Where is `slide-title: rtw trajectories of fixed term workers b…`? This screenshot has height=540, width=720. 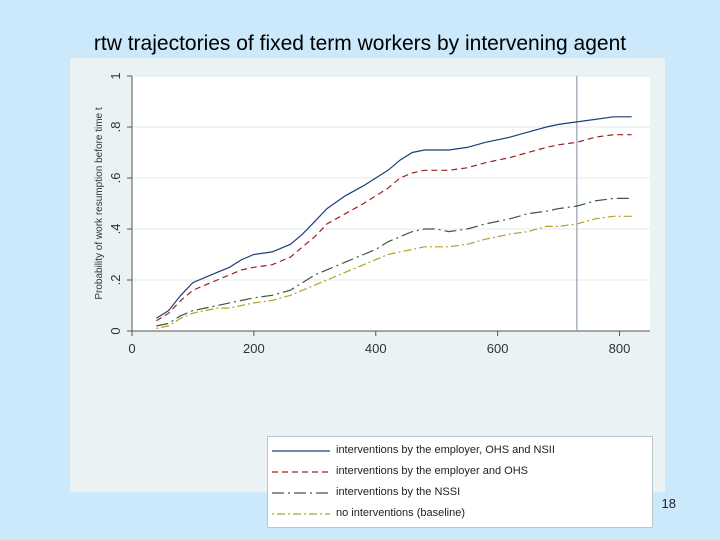 slide-title: rtw trajectories of fixed term workers b… is located at coordinates (360, 43).